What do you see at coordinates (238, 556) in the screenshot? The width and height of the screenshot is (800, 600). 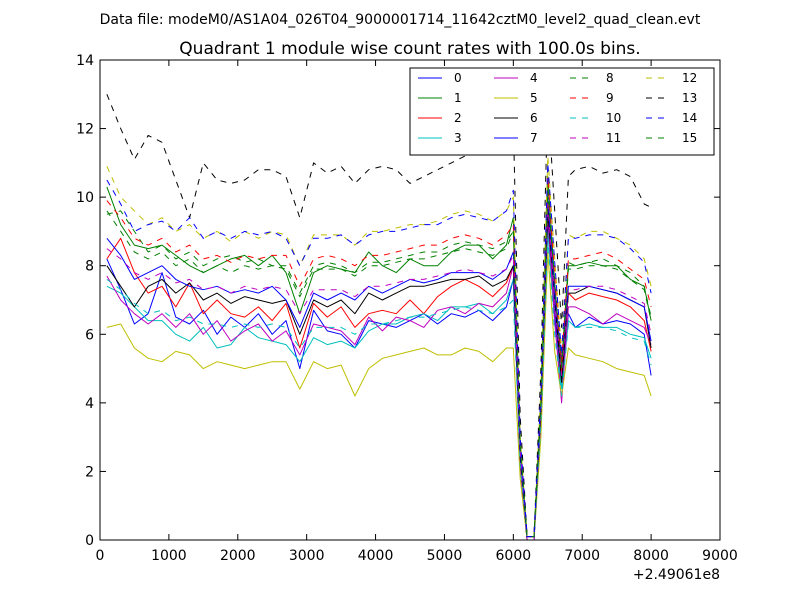 I see `x-tick-label: 2000` at bounding box center [238, 556].